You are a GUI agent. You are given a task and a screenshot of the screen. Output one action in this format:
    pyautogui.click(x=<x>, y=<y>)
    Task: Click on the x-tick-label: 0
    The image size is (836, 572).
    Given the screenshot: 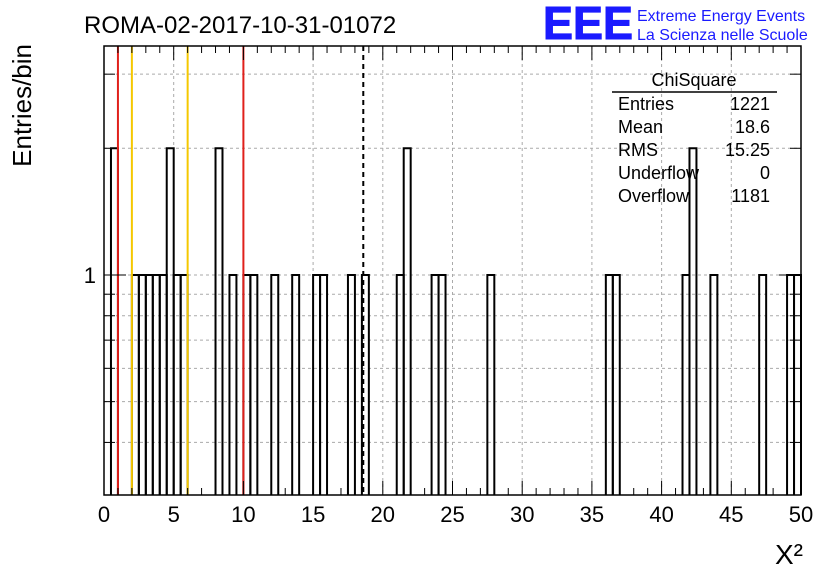 What is the action you would take?
    pyautogui.click(x=104, y=514)
    